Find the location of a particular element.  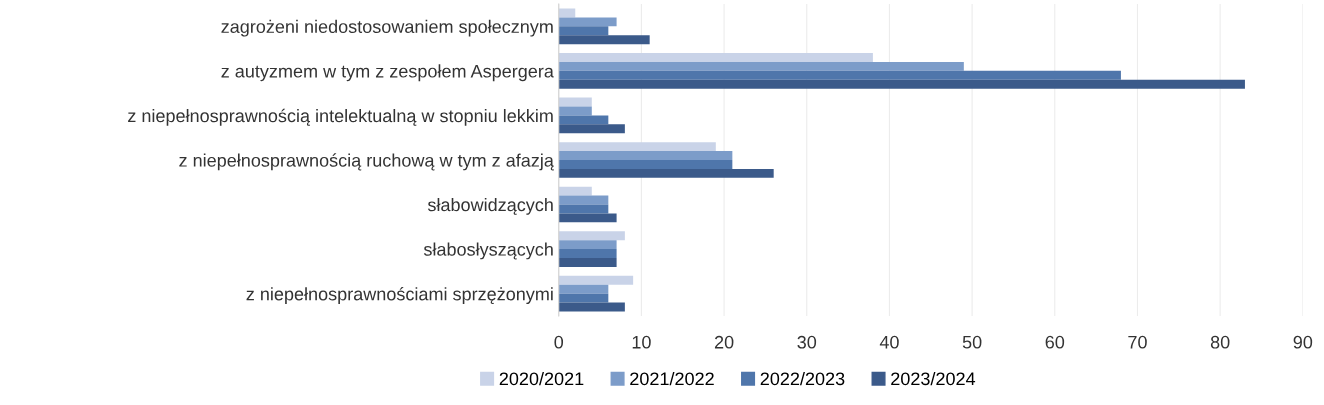

x-tick-label: 30 is located at coordinates (807, 342).